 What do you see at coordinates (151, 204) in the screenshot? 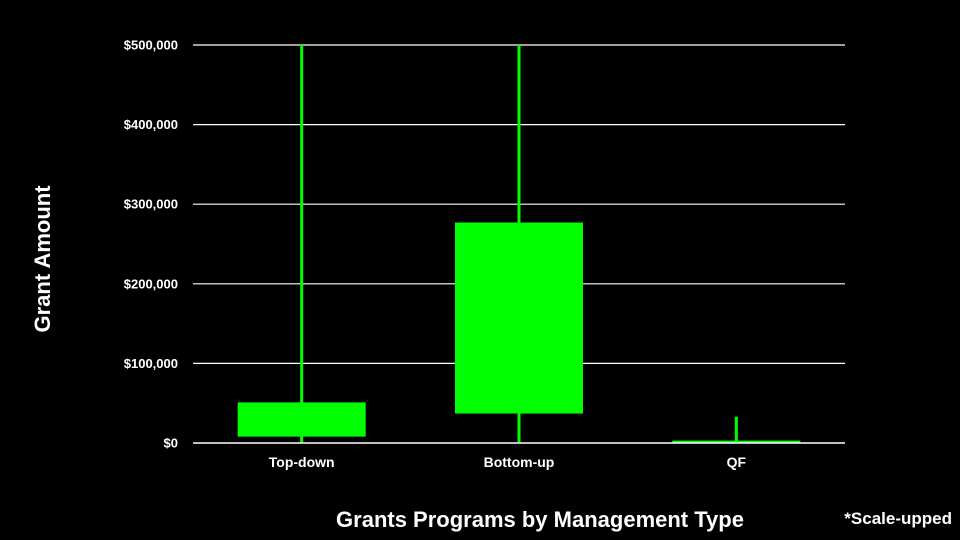
I see `y-tick-label: $300,000` at bounding box center [151, 204].